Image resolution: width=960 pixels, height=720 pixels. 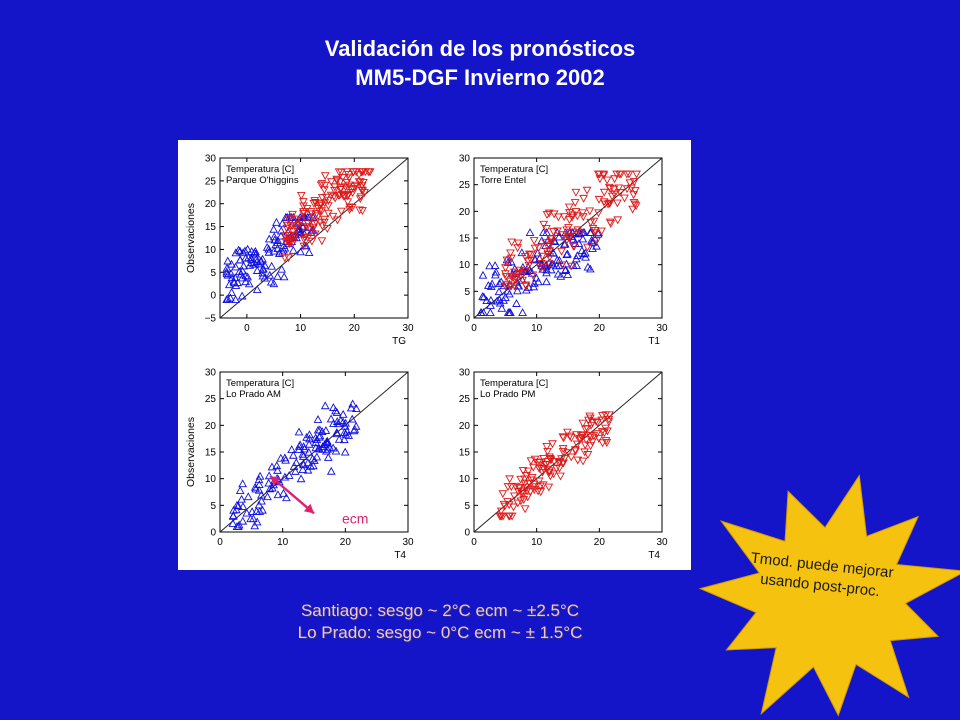 I want to click on x-tick-label: 30, so click(x=662, y=328).